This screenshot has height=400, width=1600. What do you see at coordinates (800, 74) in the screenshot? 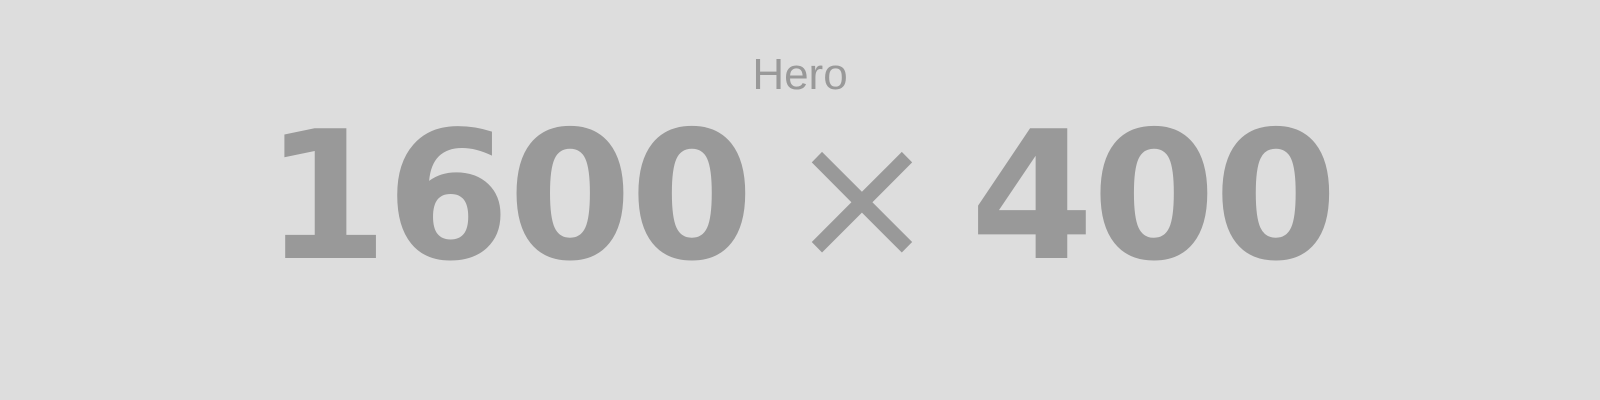
I see `placeholder-label: Hero` at bounding box center [800, 74].